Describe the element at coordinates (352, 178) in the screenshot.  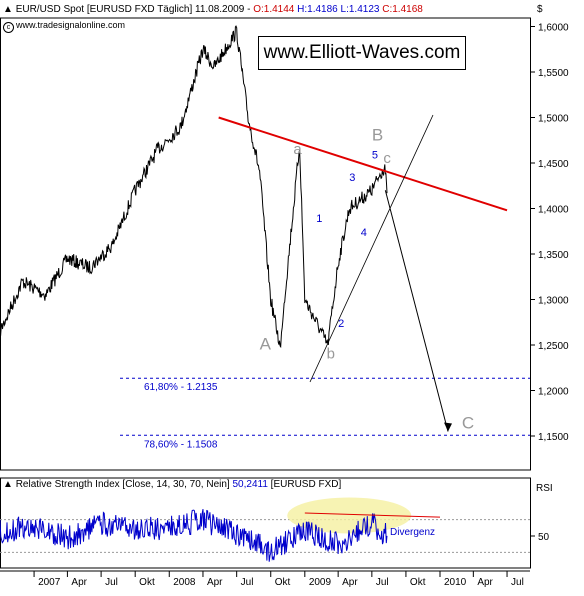
I see `wave-label: 3` at that location.